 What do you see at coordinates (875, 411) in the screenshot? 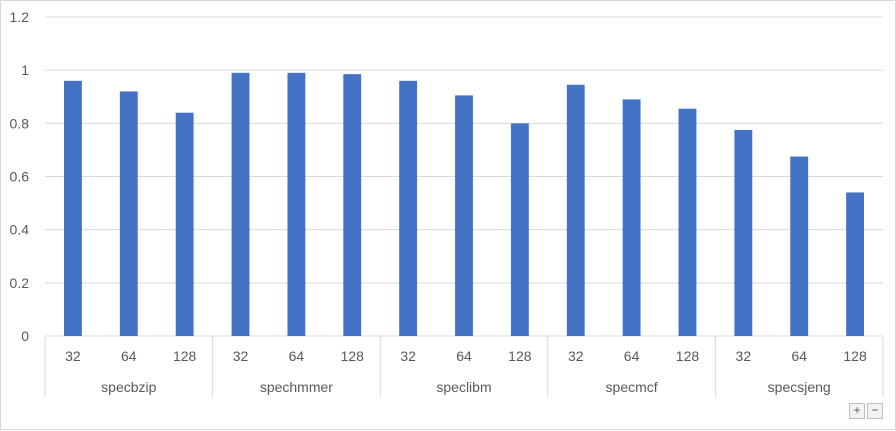
I see `zoom-out-button: −` at bounding box center [875, 411].